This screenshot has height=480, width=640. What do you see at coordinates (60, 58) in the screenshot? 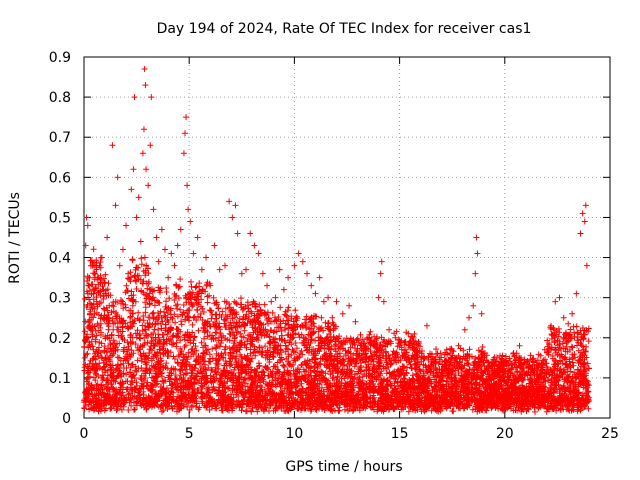
I see `y-tick-label: 0.9` at bounding box center [60, 58].